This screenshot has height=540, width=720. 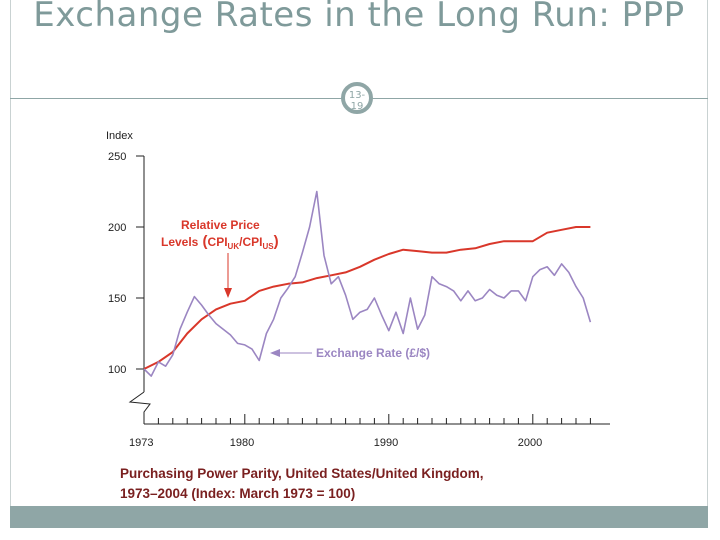 What do you see at coordinates (252, 242) in the screenshot?
I see `annotation-cpi-us: CPI` at bounding box center [252, 242].